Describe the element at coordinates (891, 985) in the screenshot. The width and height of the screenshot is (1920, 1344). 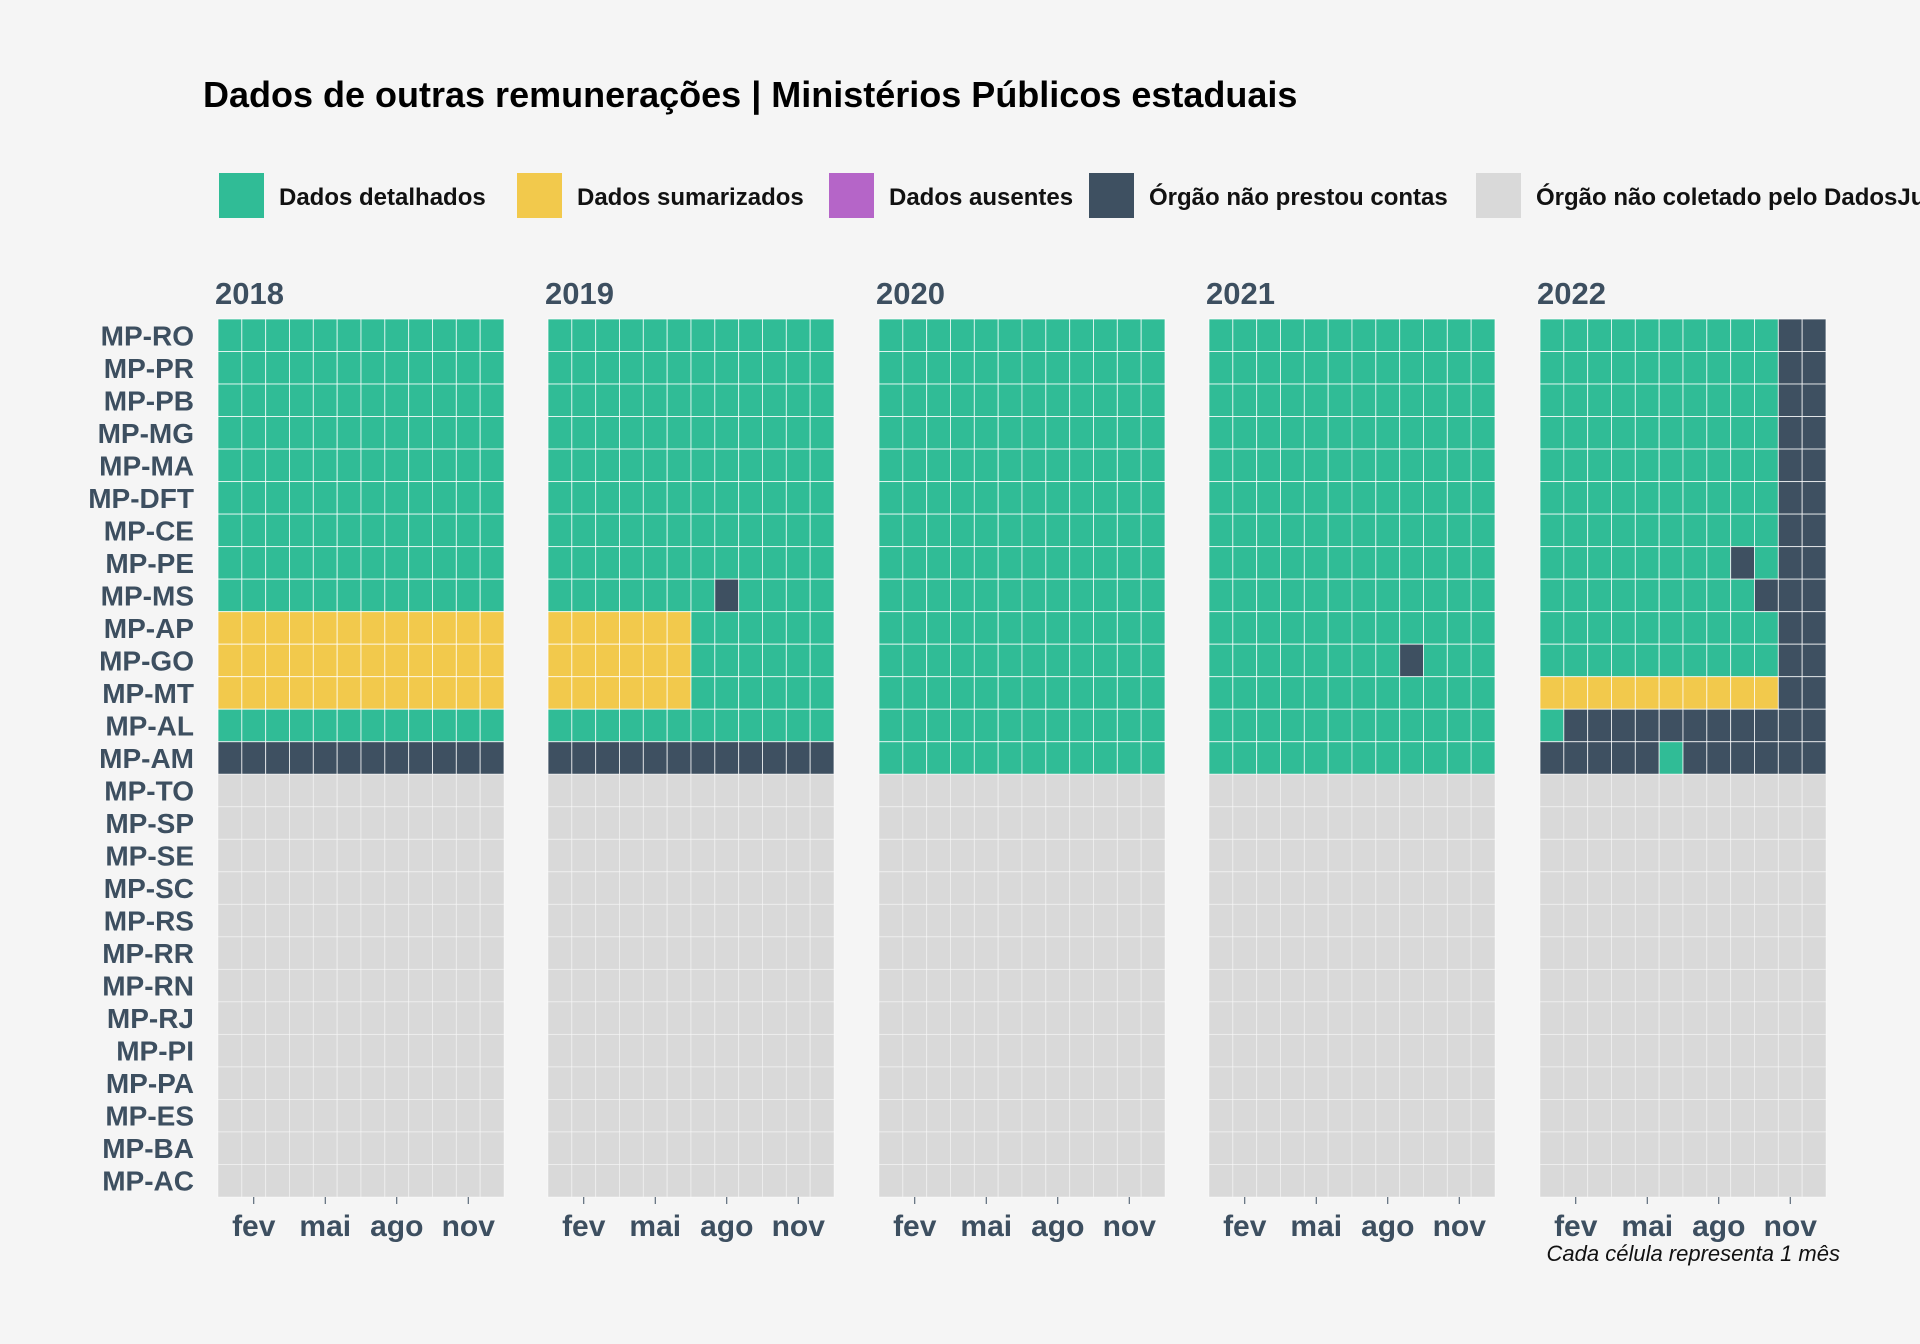
I see `cell-2020-mp-rn-m1` at that location.